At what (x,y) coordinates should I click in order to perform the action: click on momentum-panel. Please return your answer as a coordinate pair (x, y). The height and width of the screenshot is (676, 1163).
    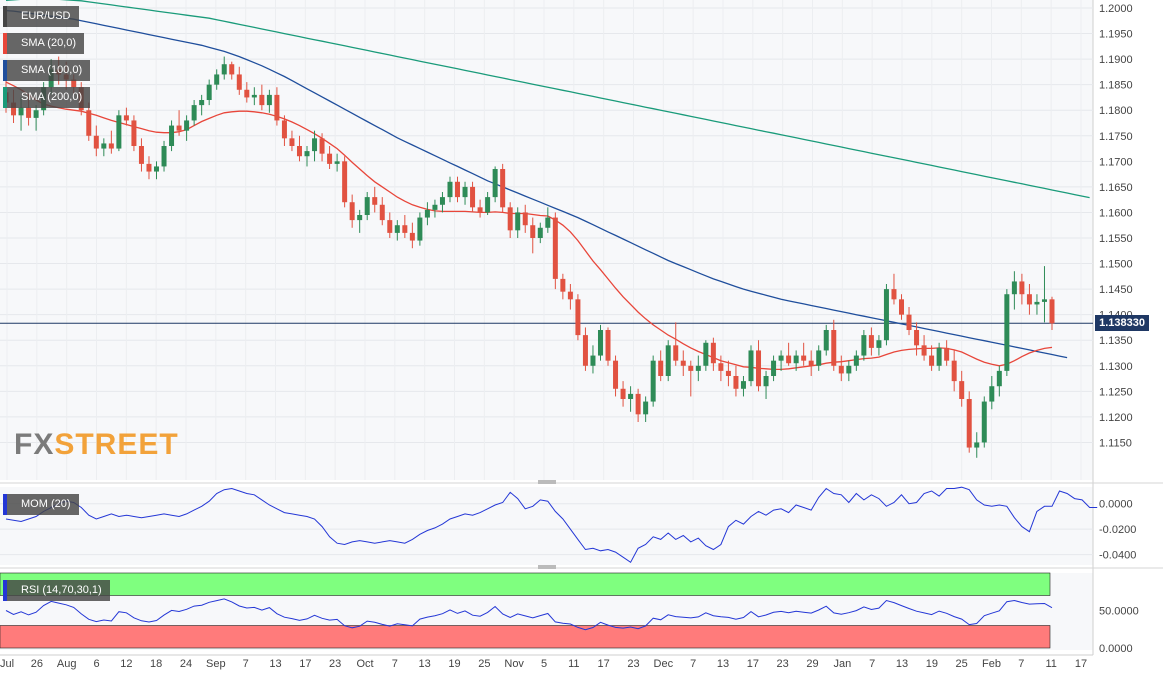
    Looking at the image, I should click on (549, 525).